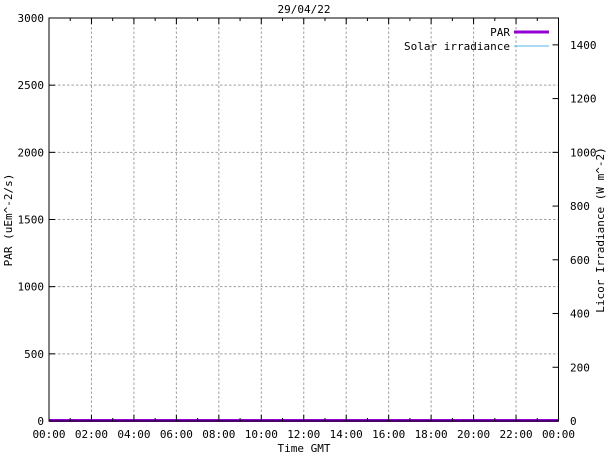 Image resolution: width=612 pixels, height=459 pixels. Describe the element at coordinates (133, 434) in the screenshot. I see `x-tick-label: 04:00` at that location.